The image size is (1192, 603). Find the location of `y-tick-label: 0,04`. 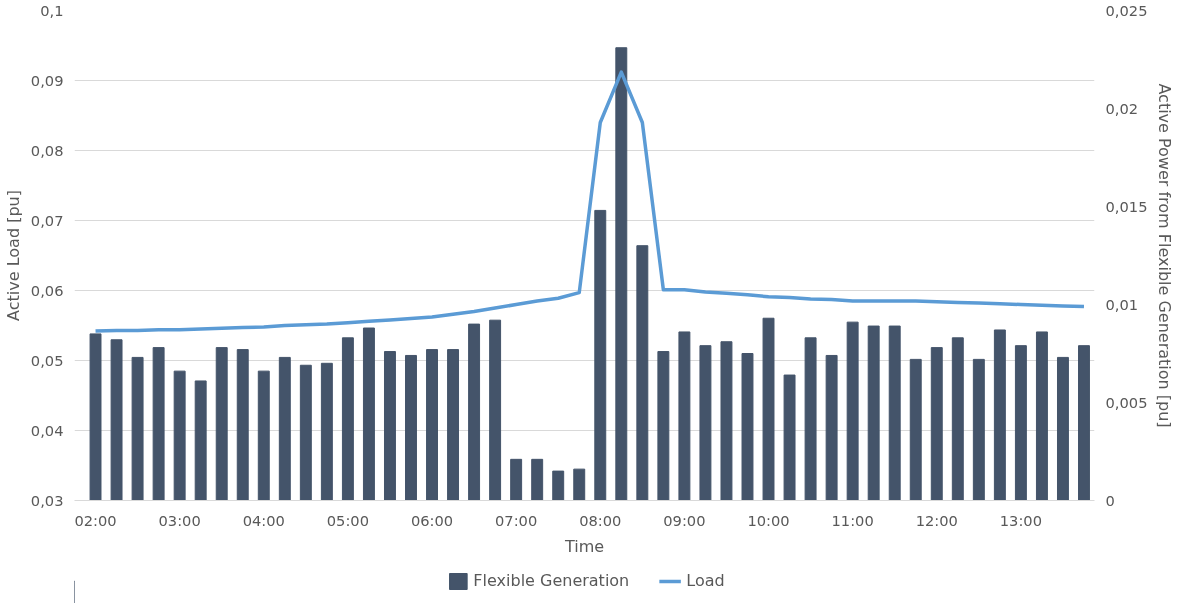

y-tick-label: 0,04 is located at coordinates (47, 430).